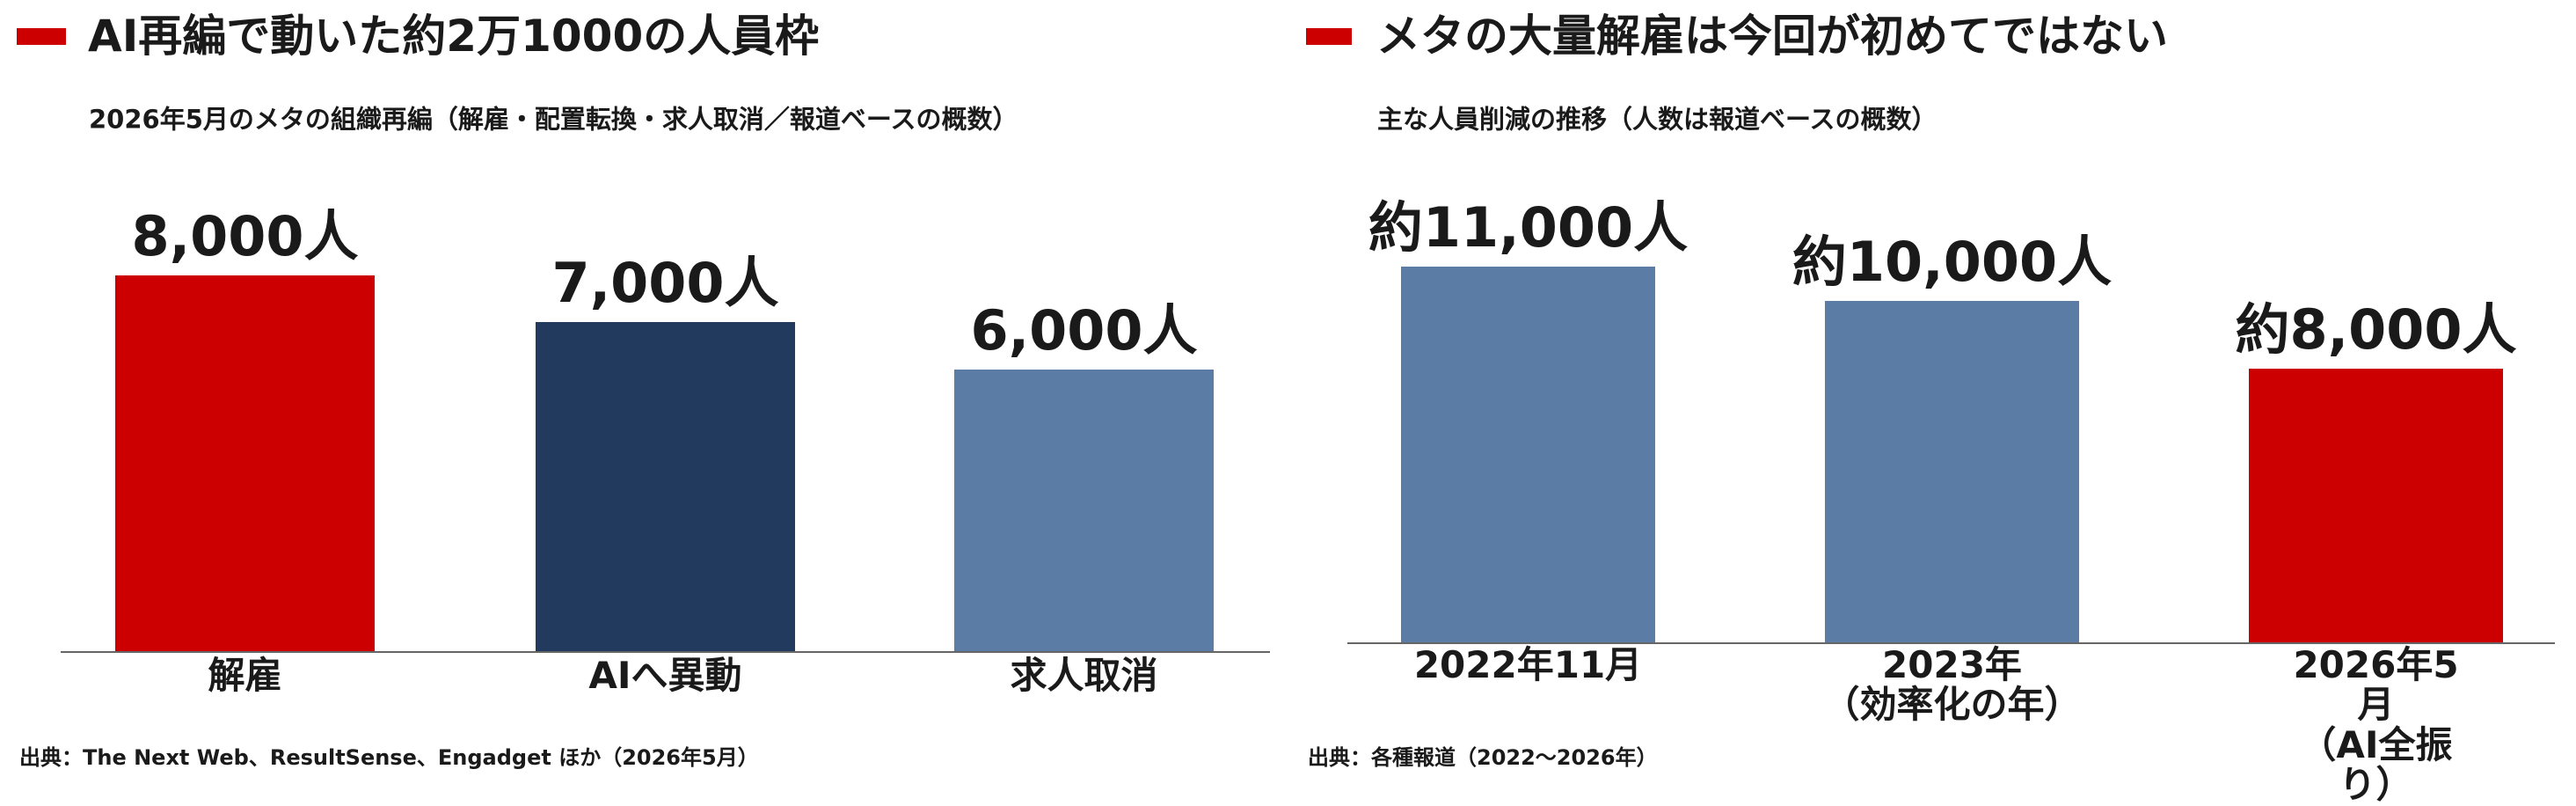  I want to click on x-tick-label: AIへ異動, so click(665, 675).